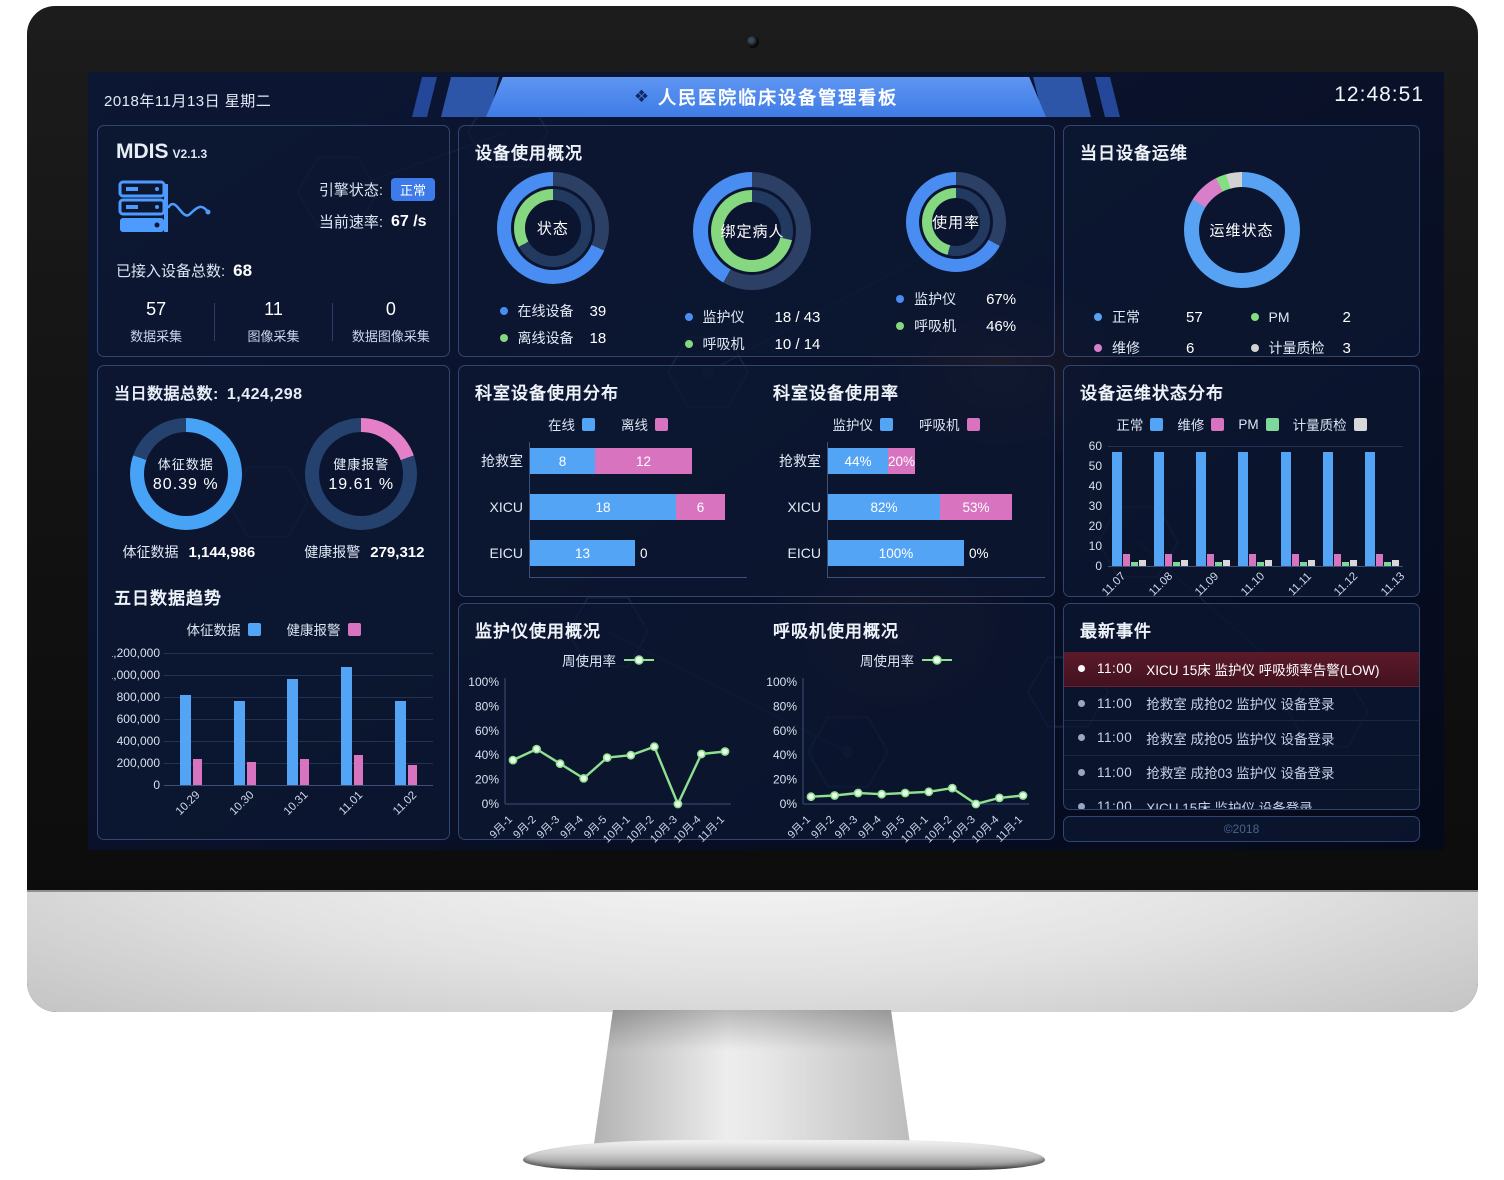 The height and width of the screenshot is (1180, 1504). I want to click on copyright-text: ©2018, so click(1241, 829).